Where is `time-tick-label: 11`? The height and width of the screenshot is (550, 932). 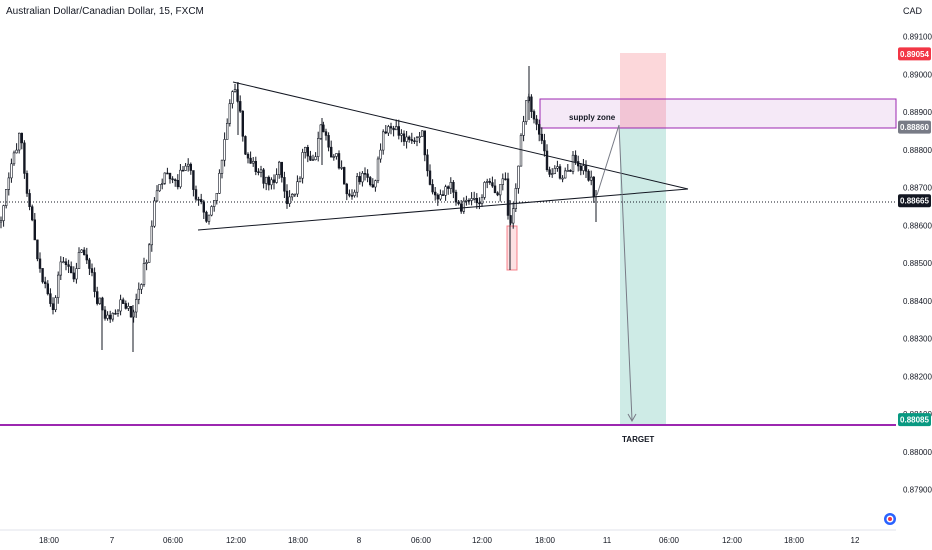 time-tick-label: 11 is located at coordinates (607, 540).